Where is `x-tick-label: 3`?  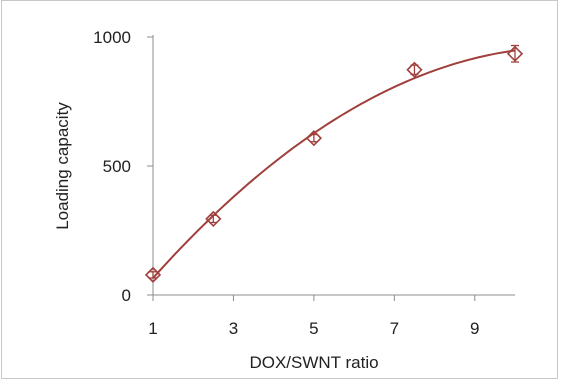
x-tick-label: 3 is located at coordinates (233, 328).